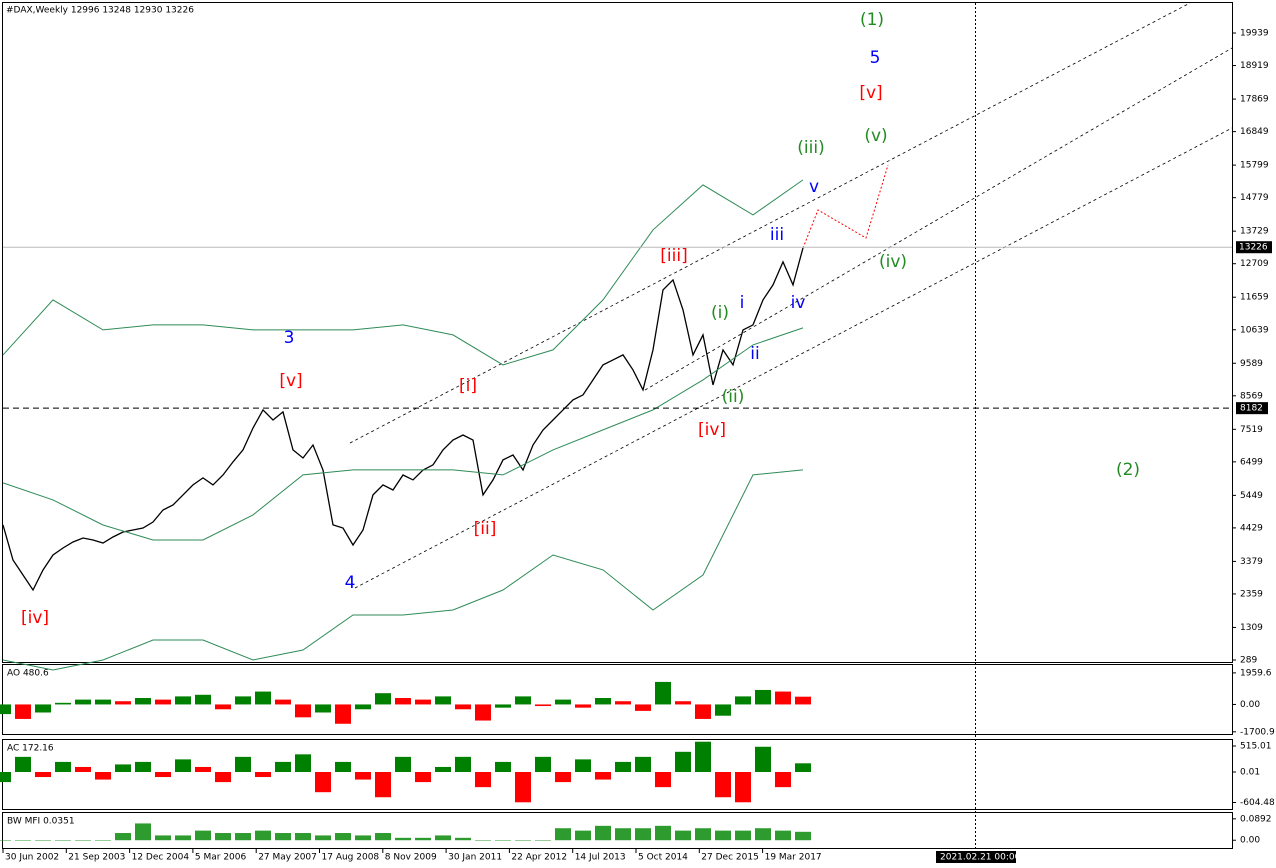 The image size is (1276, 868). I want to click on x-tick-label: 22 Apr 2012, so click(539, 858).